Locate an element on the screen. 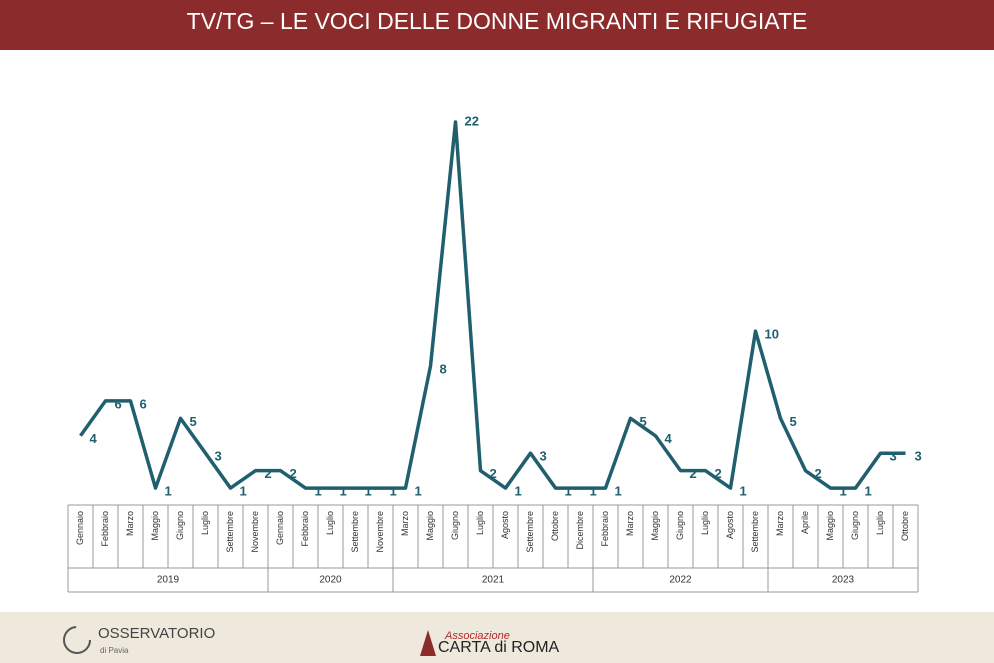 The image size is (994, 663). data-label: 8 is located at coordinates (443, 368).